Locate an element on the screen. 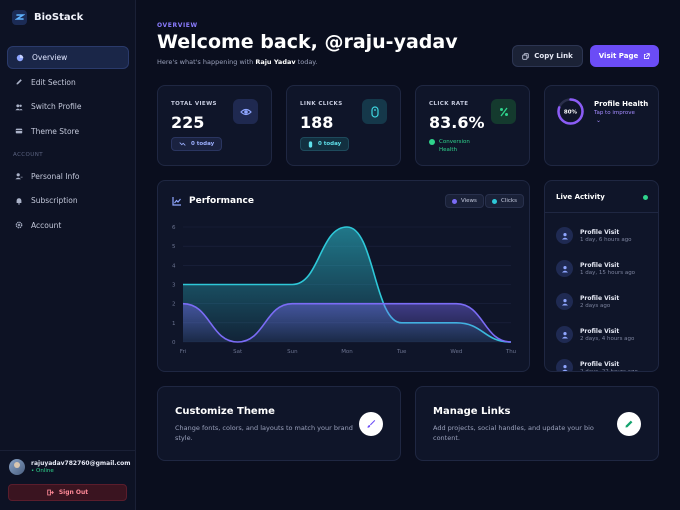  list-item: Profile Visit 2 days, 4 hours ago is located at coordinates (595, 334).